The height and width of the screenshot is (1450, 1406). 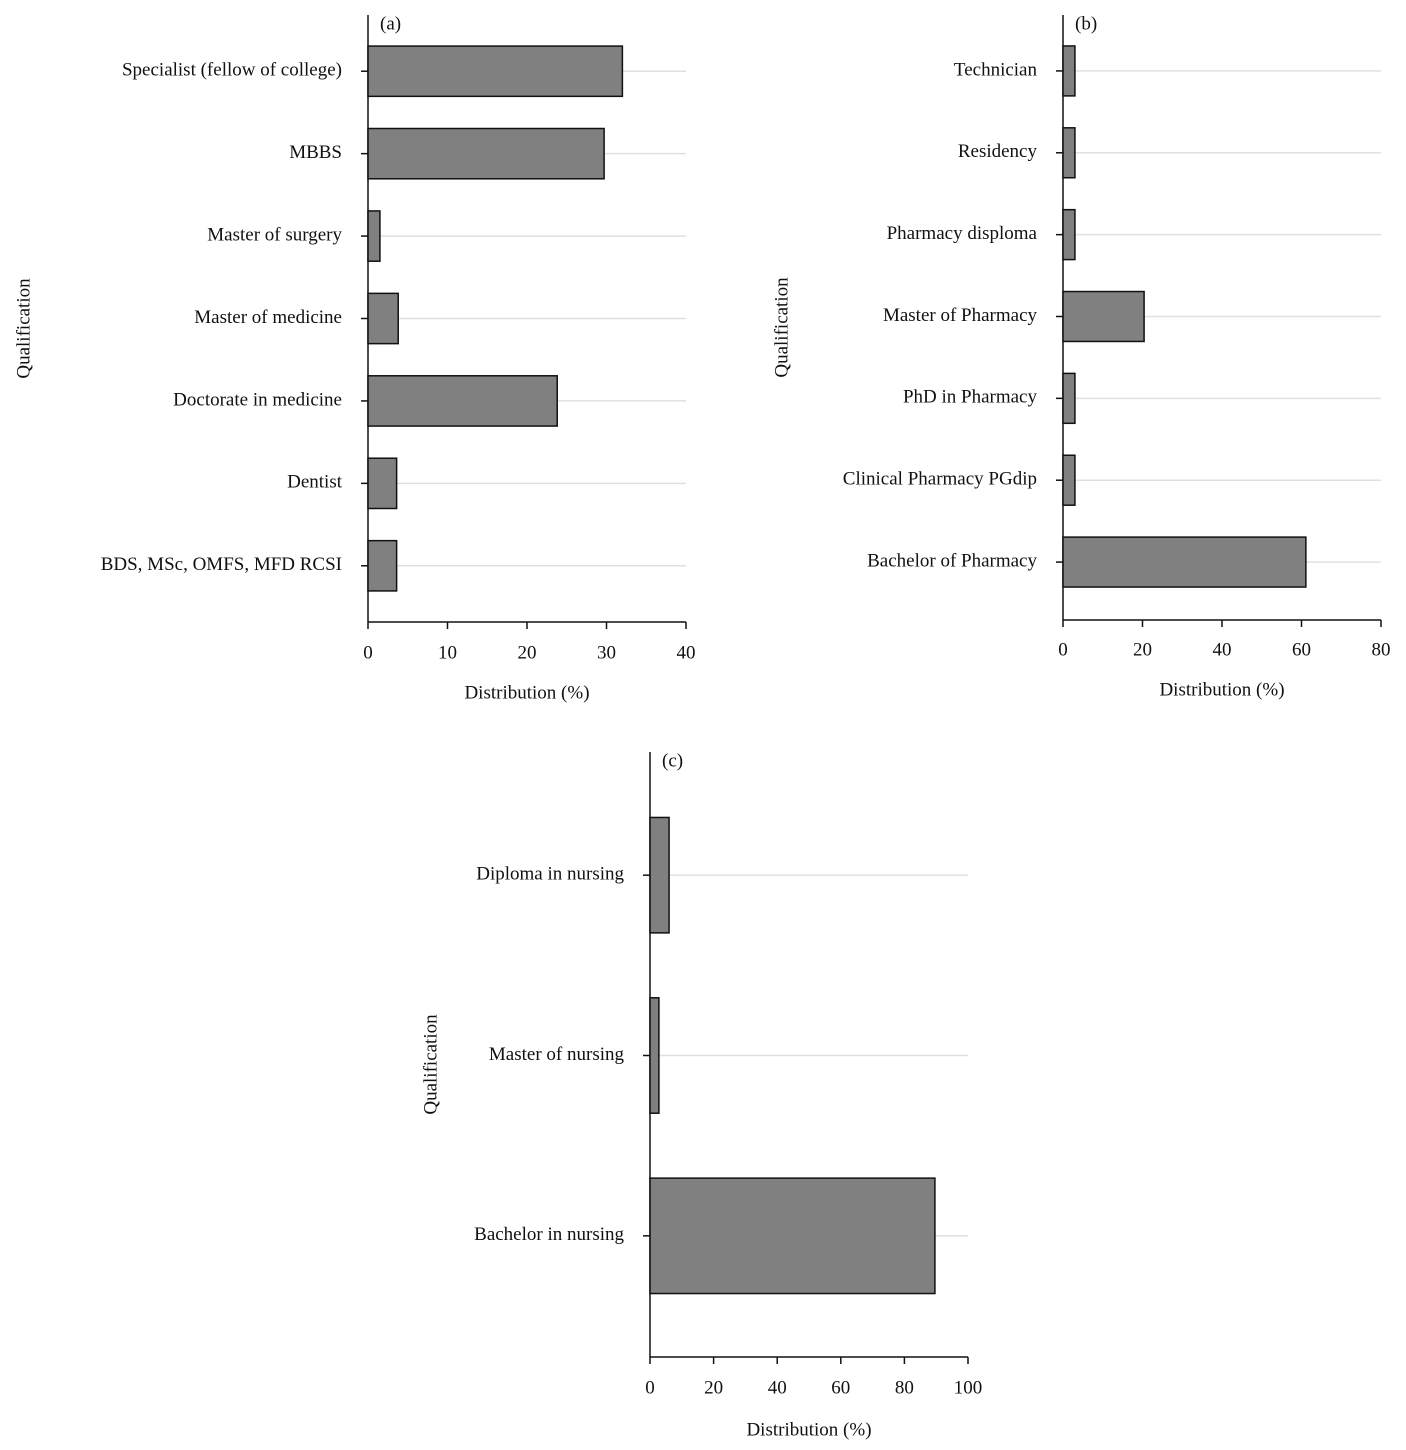 I want to click on panel-label: (c), so click(x=672, y=760).